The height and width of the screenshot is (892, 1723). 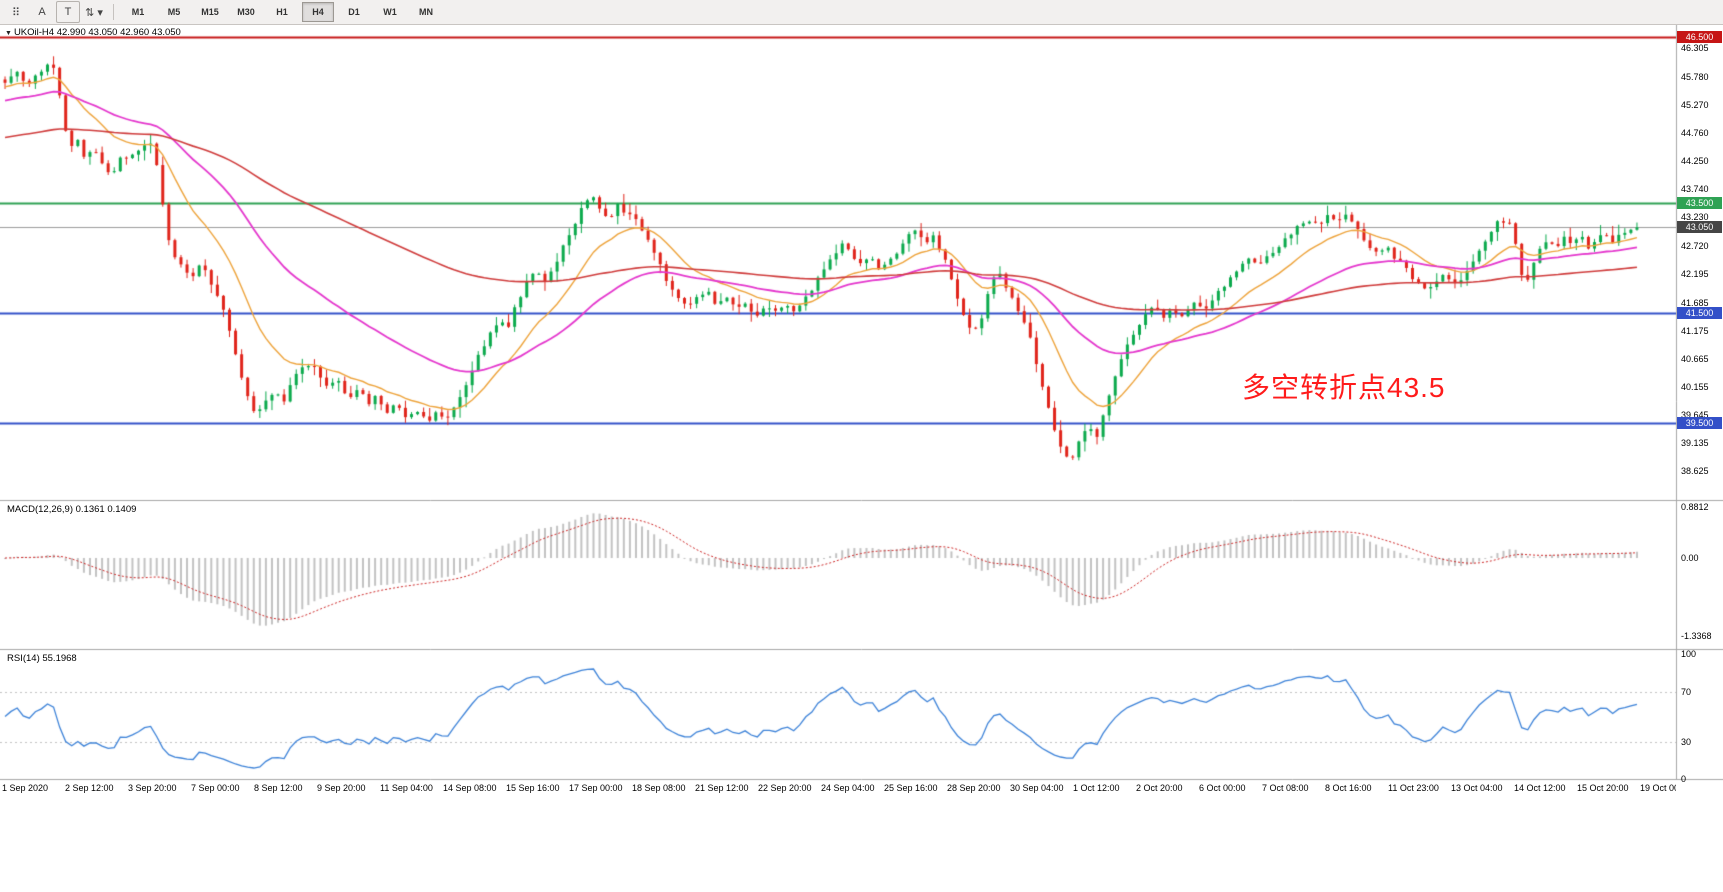 I want to click on toolbar-grip-icon: ⠿, so click(x=16, y=12).